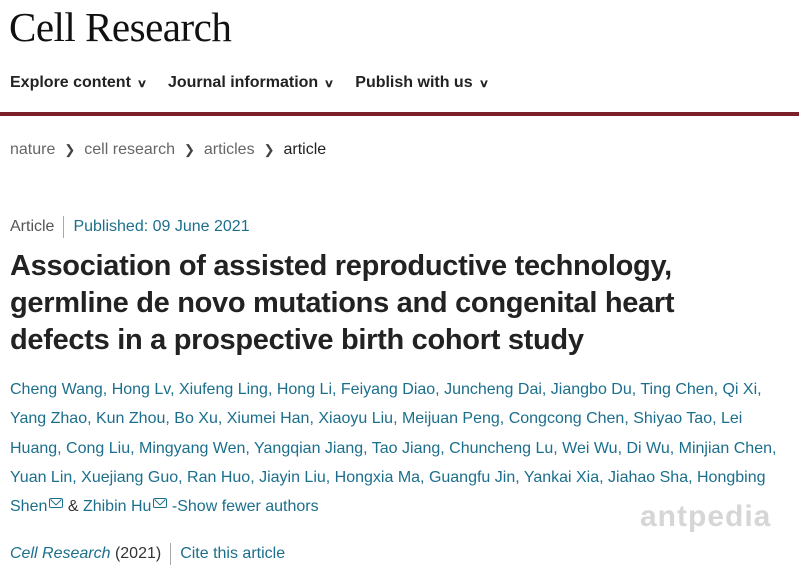  I want to click on year: (2021), so click(138, 553).